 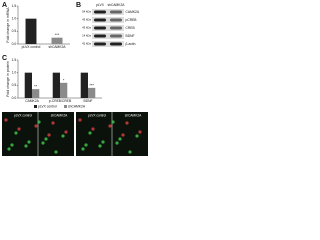 I want to click on significance: *, so click(x=64, y=80).